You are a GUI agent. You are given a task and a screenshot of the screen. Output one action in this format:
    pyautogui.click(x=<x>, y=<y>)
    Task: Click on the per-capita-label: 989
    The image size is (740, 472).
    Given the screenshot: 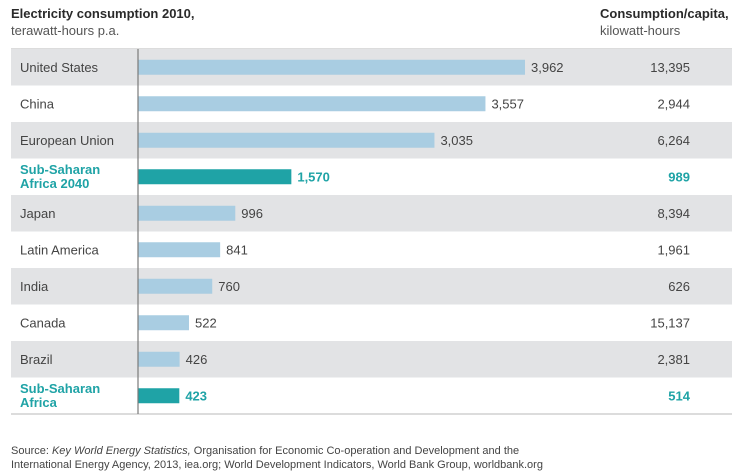 What is the action you would take?
    pyautogui.click(x=679, y=176)
    